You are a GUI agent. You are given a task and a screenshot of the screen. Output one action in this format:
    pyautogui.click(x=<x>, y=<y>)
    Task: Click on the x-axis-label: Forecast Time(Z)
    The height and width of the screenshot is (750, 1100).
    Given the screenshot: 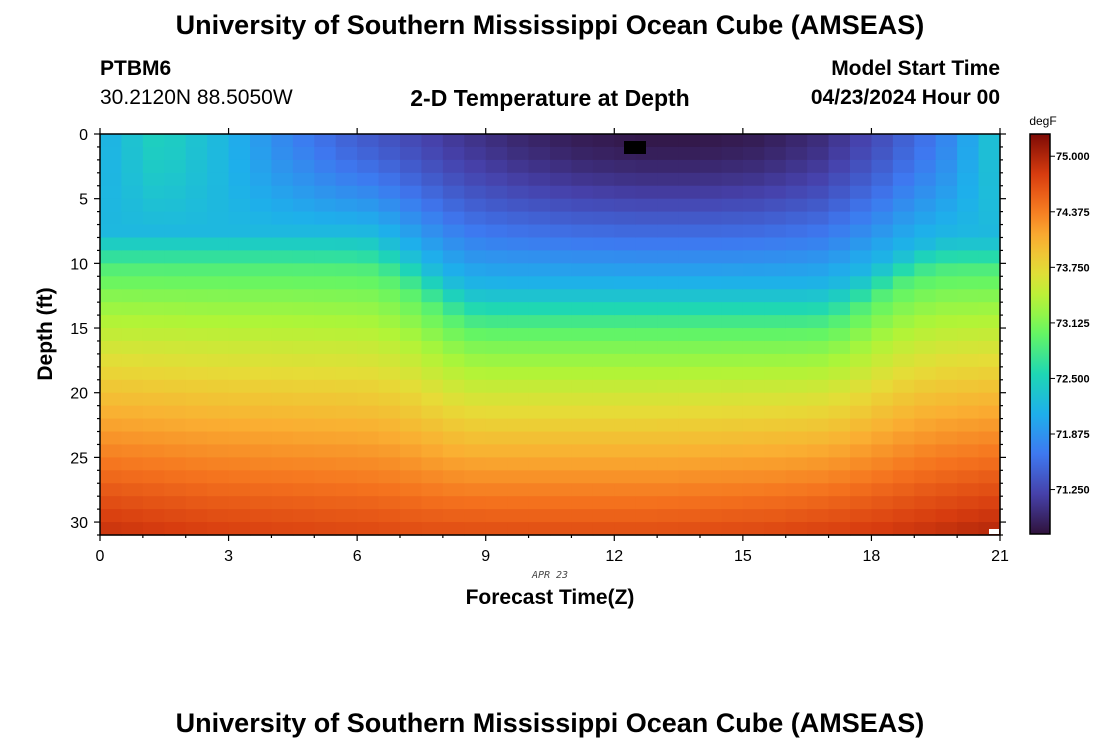 What is the action you would take?
    pyautogui.click(x=550, y=597)
    